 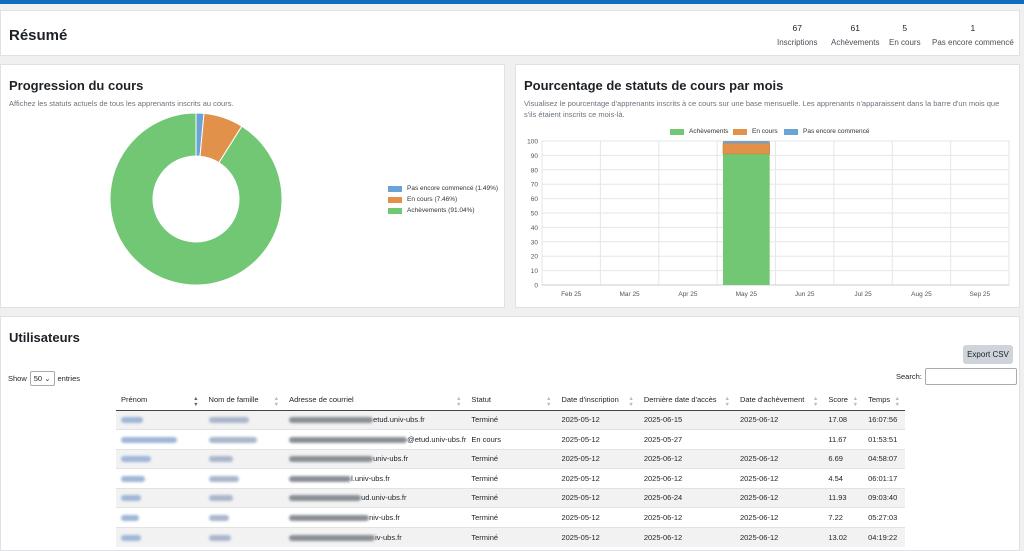 What do you see at coordinates (196, 199) in the screenshot?
I see `slice-completed` at bounding box center [196, 199].